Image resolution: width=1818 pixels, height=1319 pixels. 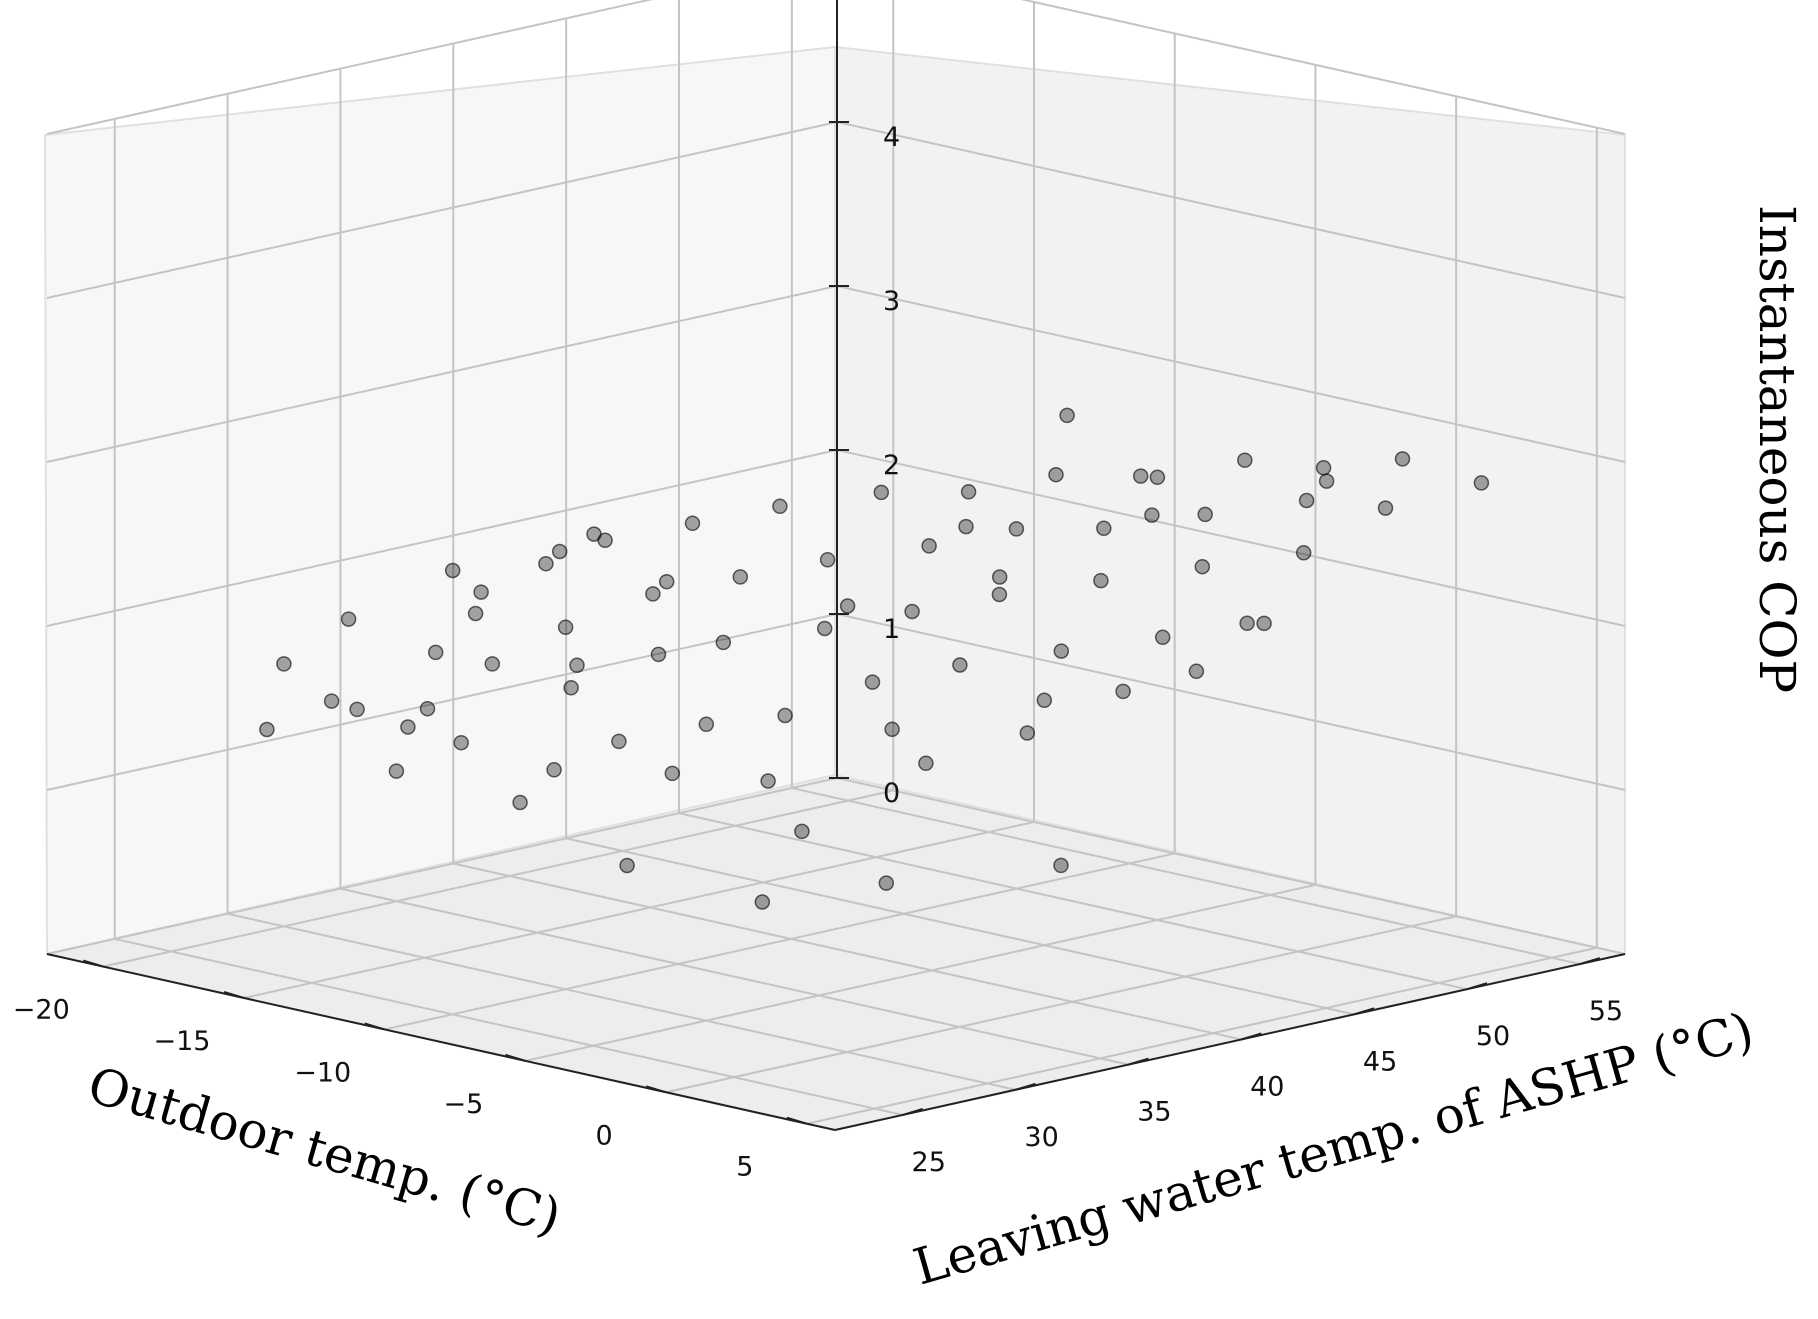 I want to click on y-tick-label: 55, so click(x=1606, y=1011).